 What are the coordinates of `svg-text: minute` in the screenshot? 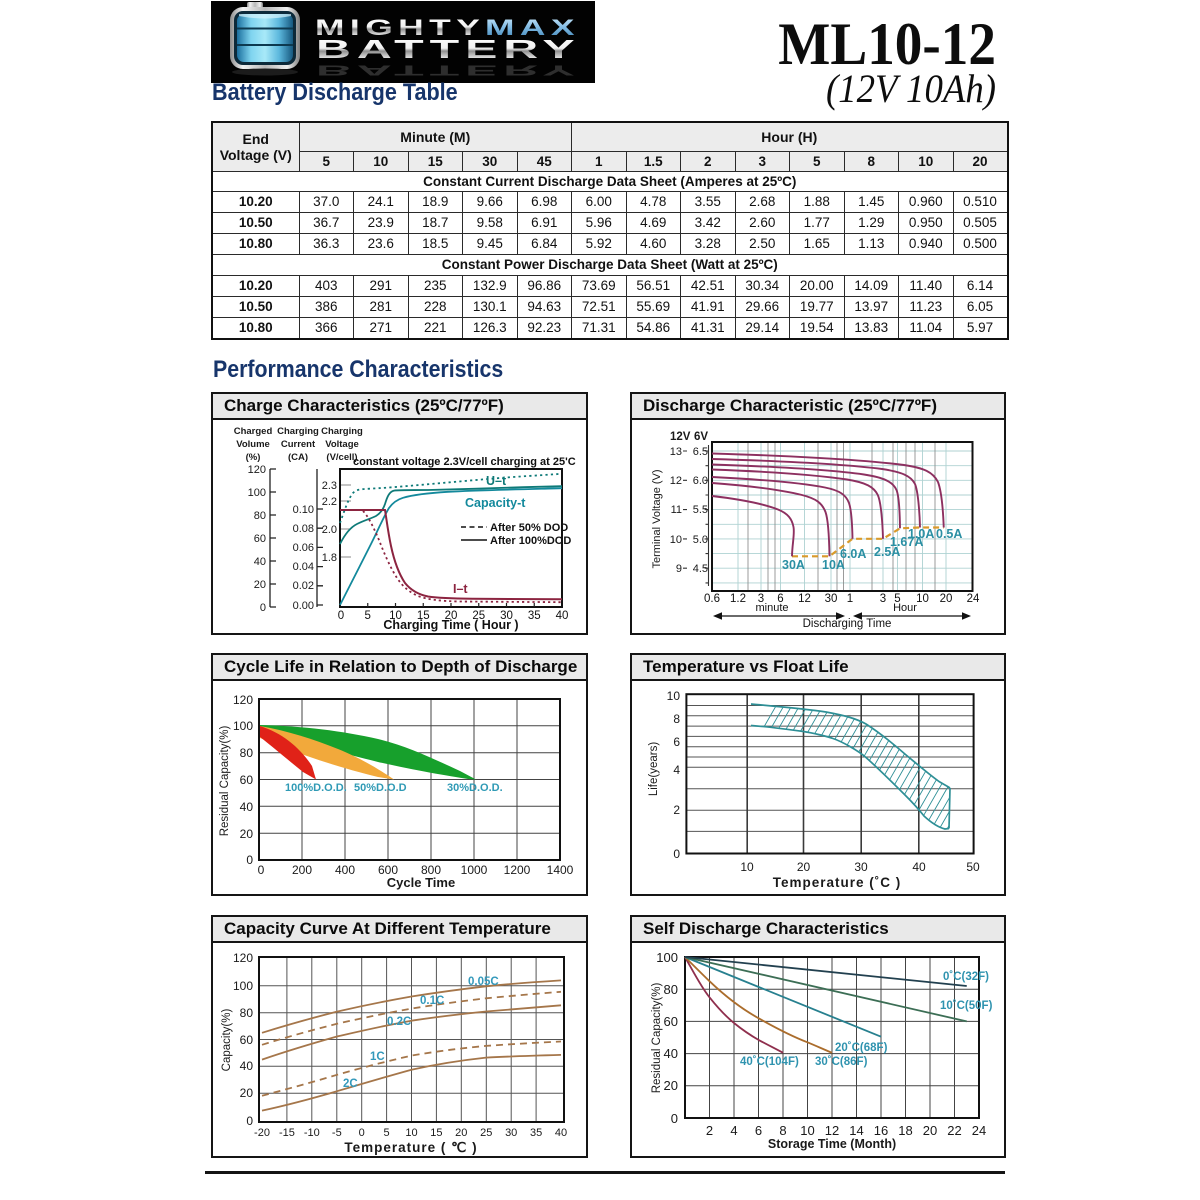 It's located at (771, 608).